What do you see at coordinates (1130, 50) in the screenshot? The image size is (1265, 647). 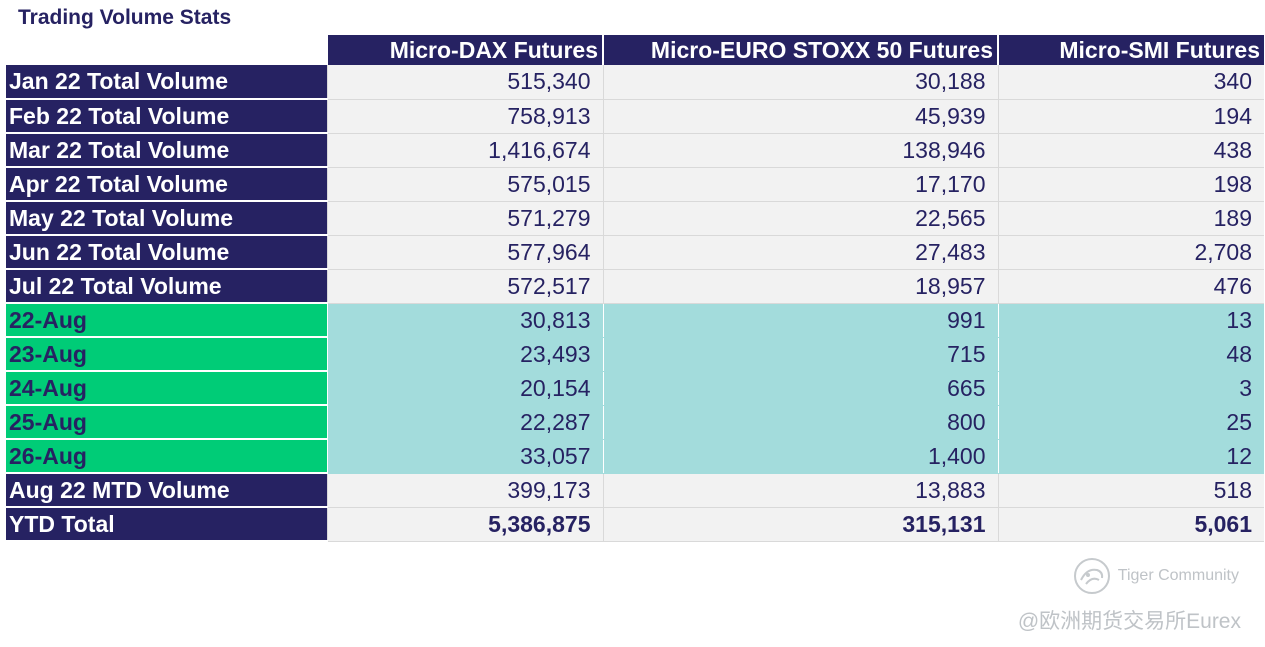 I see `column-header-micro-smi: Micro-SMI Futures` at bounding box center [1130, 50].